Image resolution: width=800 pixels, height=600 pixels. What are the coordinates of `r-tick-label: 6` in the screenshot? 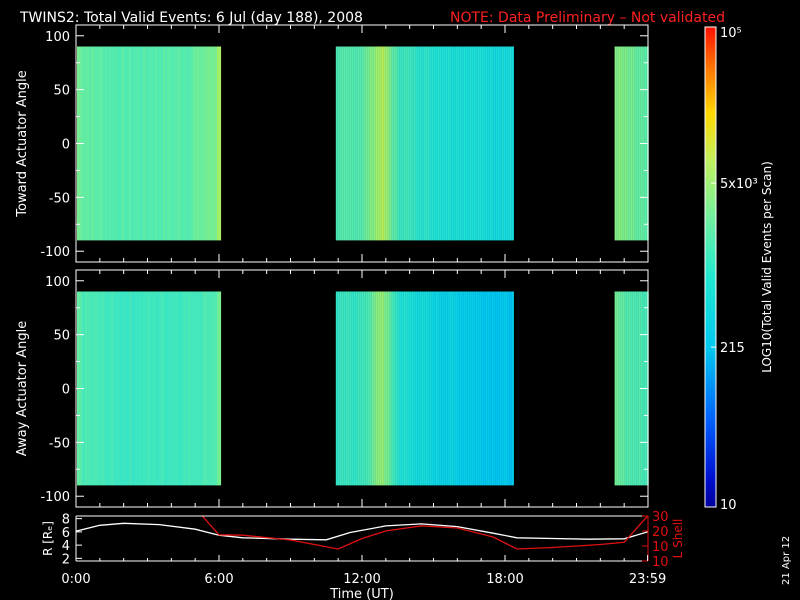 It's located at (66, 533).